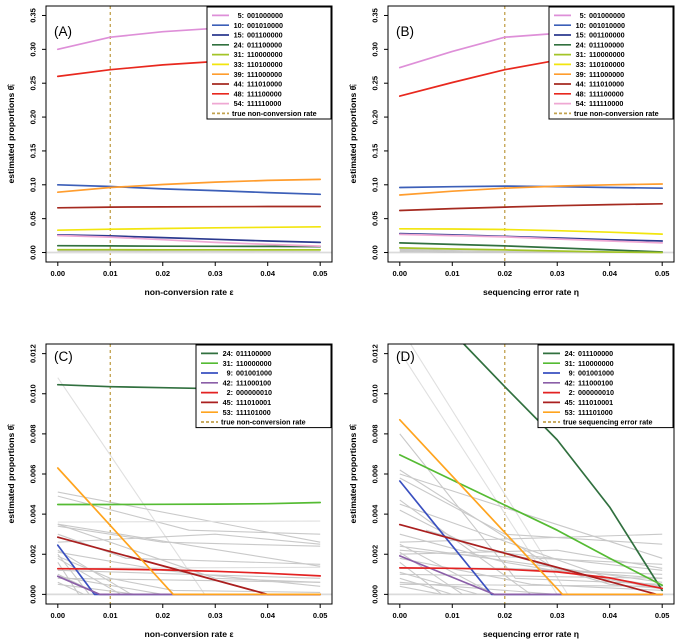 The height and width of the screenshot is (644, 685). I want to click on panel-label: (B), so click(405, 31).